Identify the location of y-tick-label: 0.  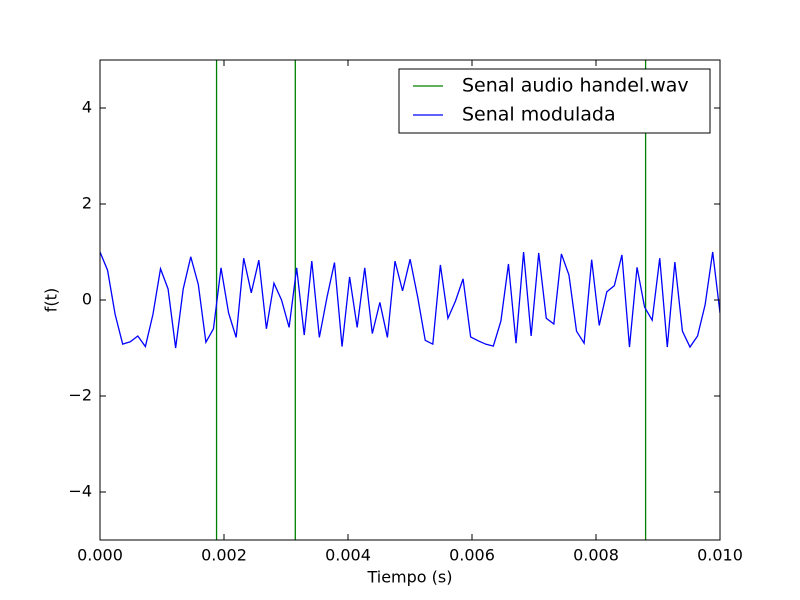
(87, 299).